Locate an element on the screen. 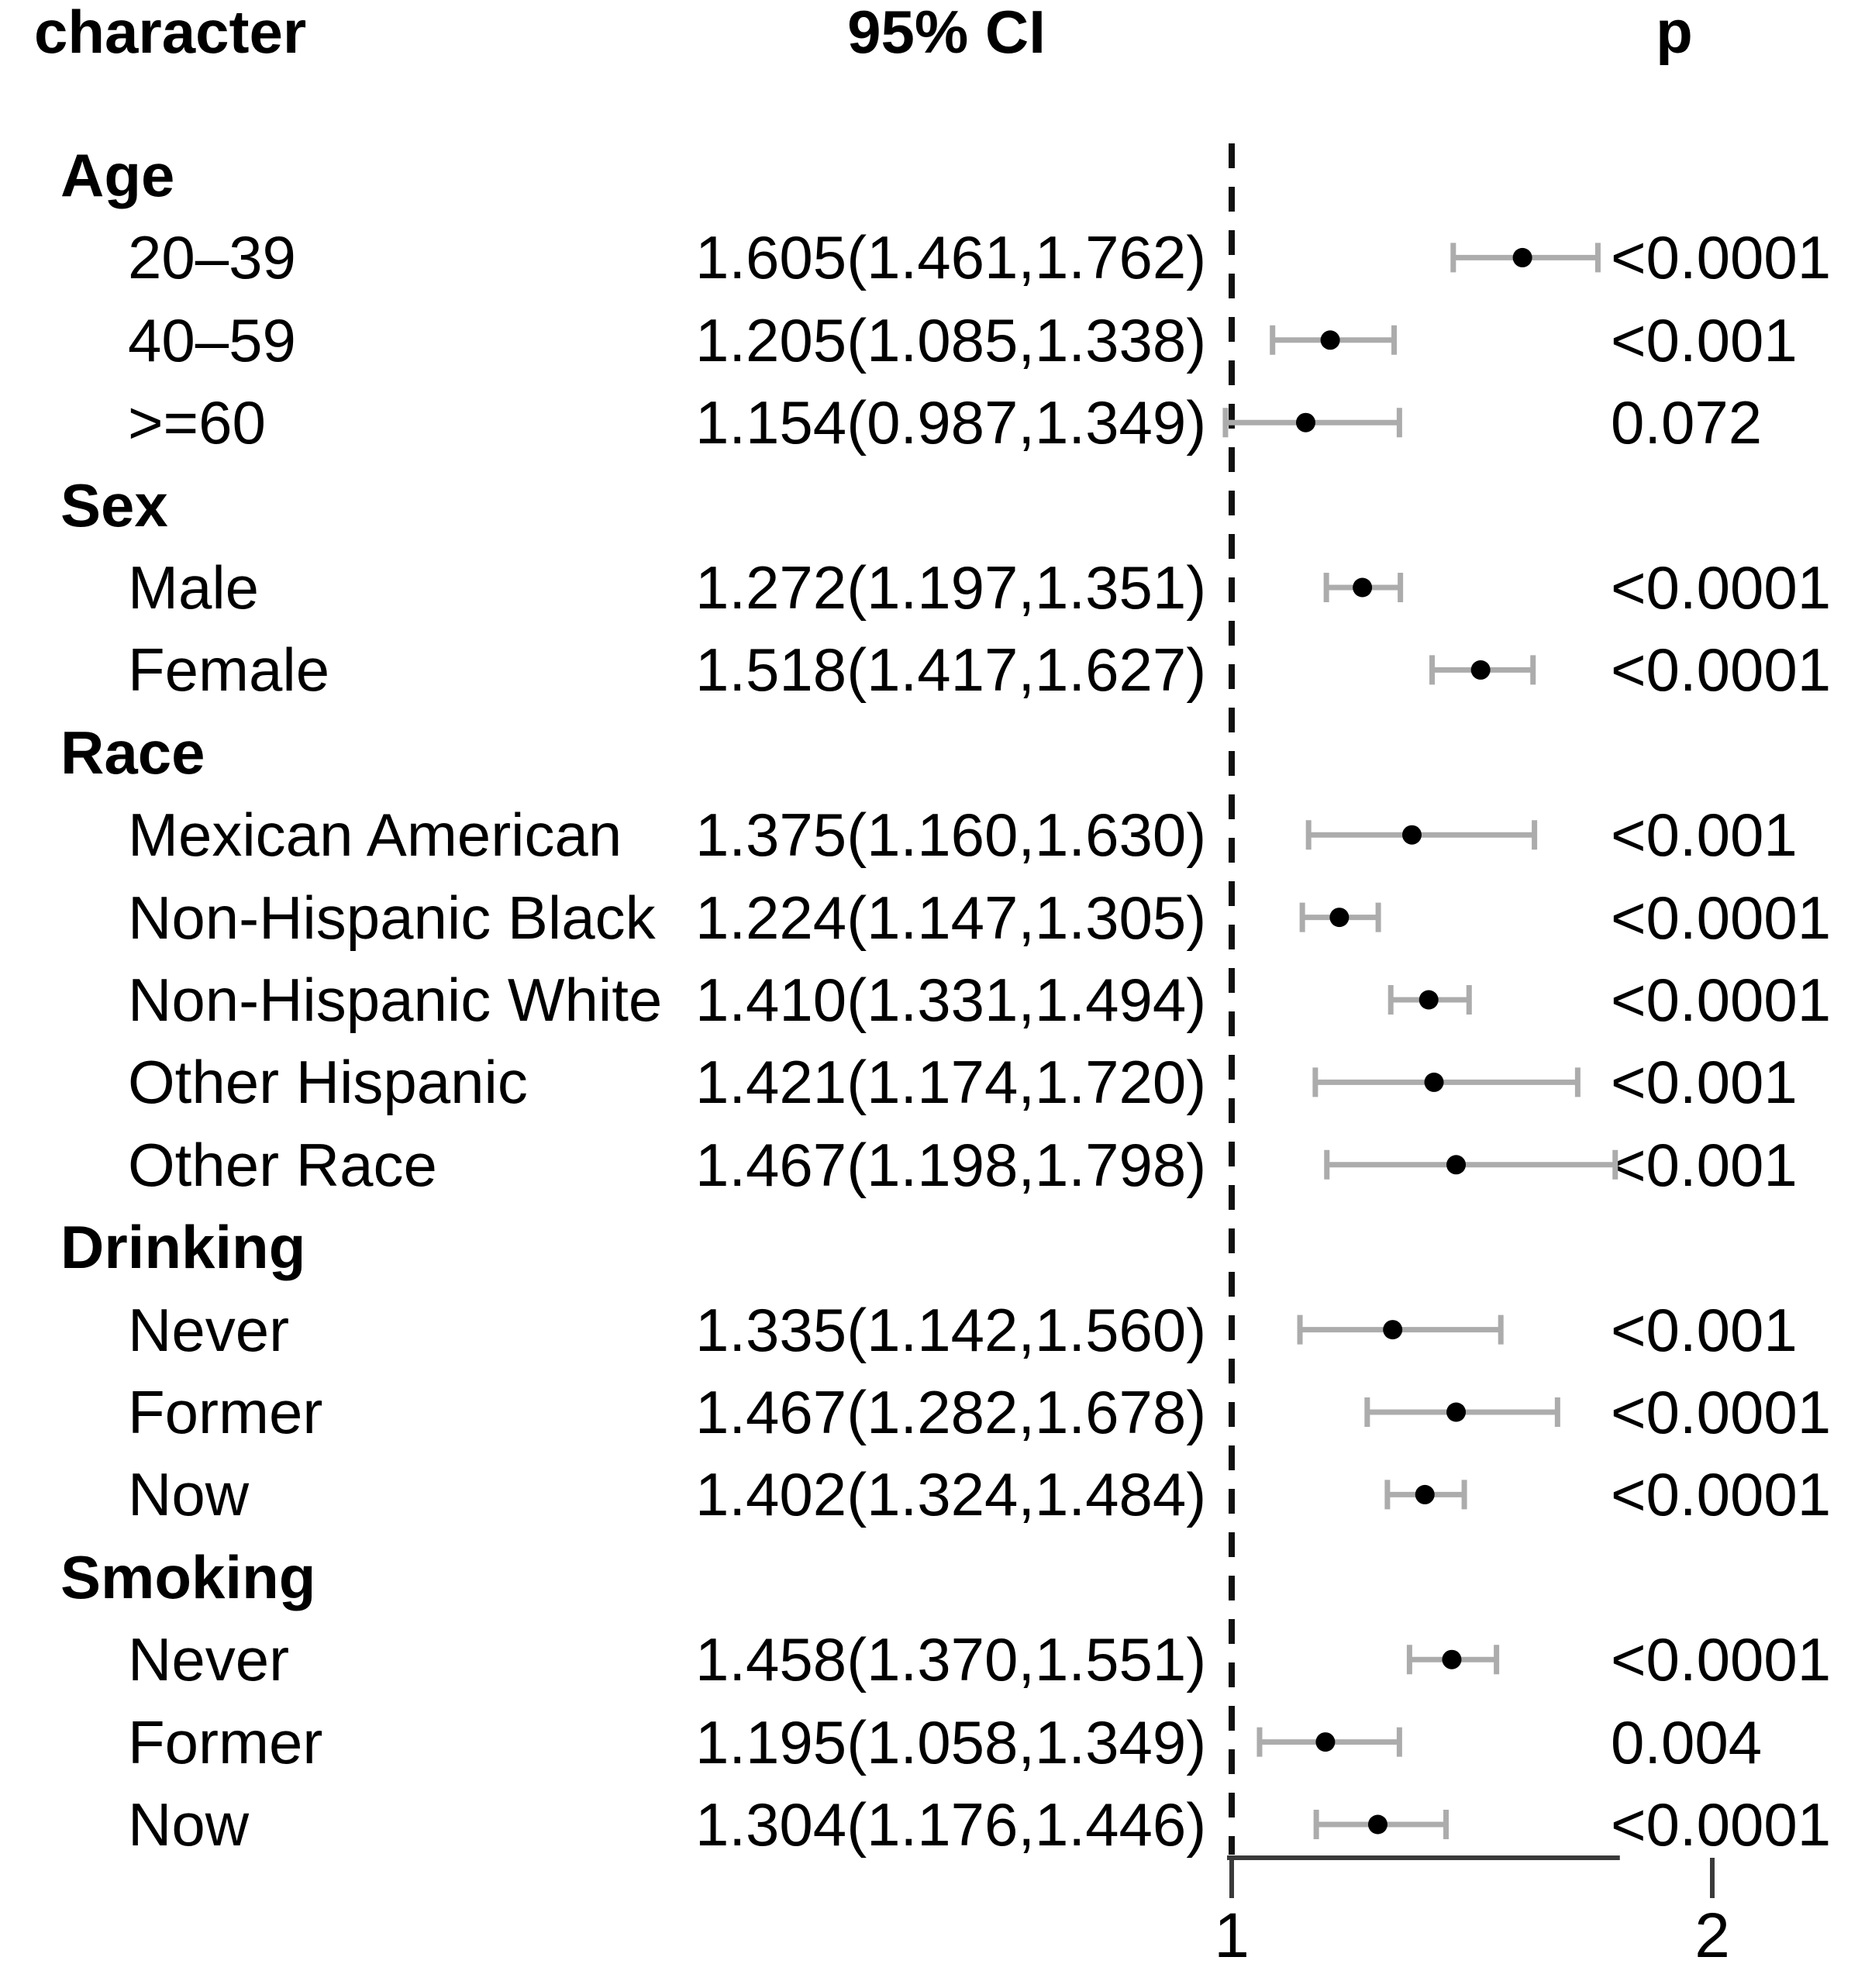 This screenshot has height=1988, width=1858. item-label: 40–59 is located at coordinates (212, 339).